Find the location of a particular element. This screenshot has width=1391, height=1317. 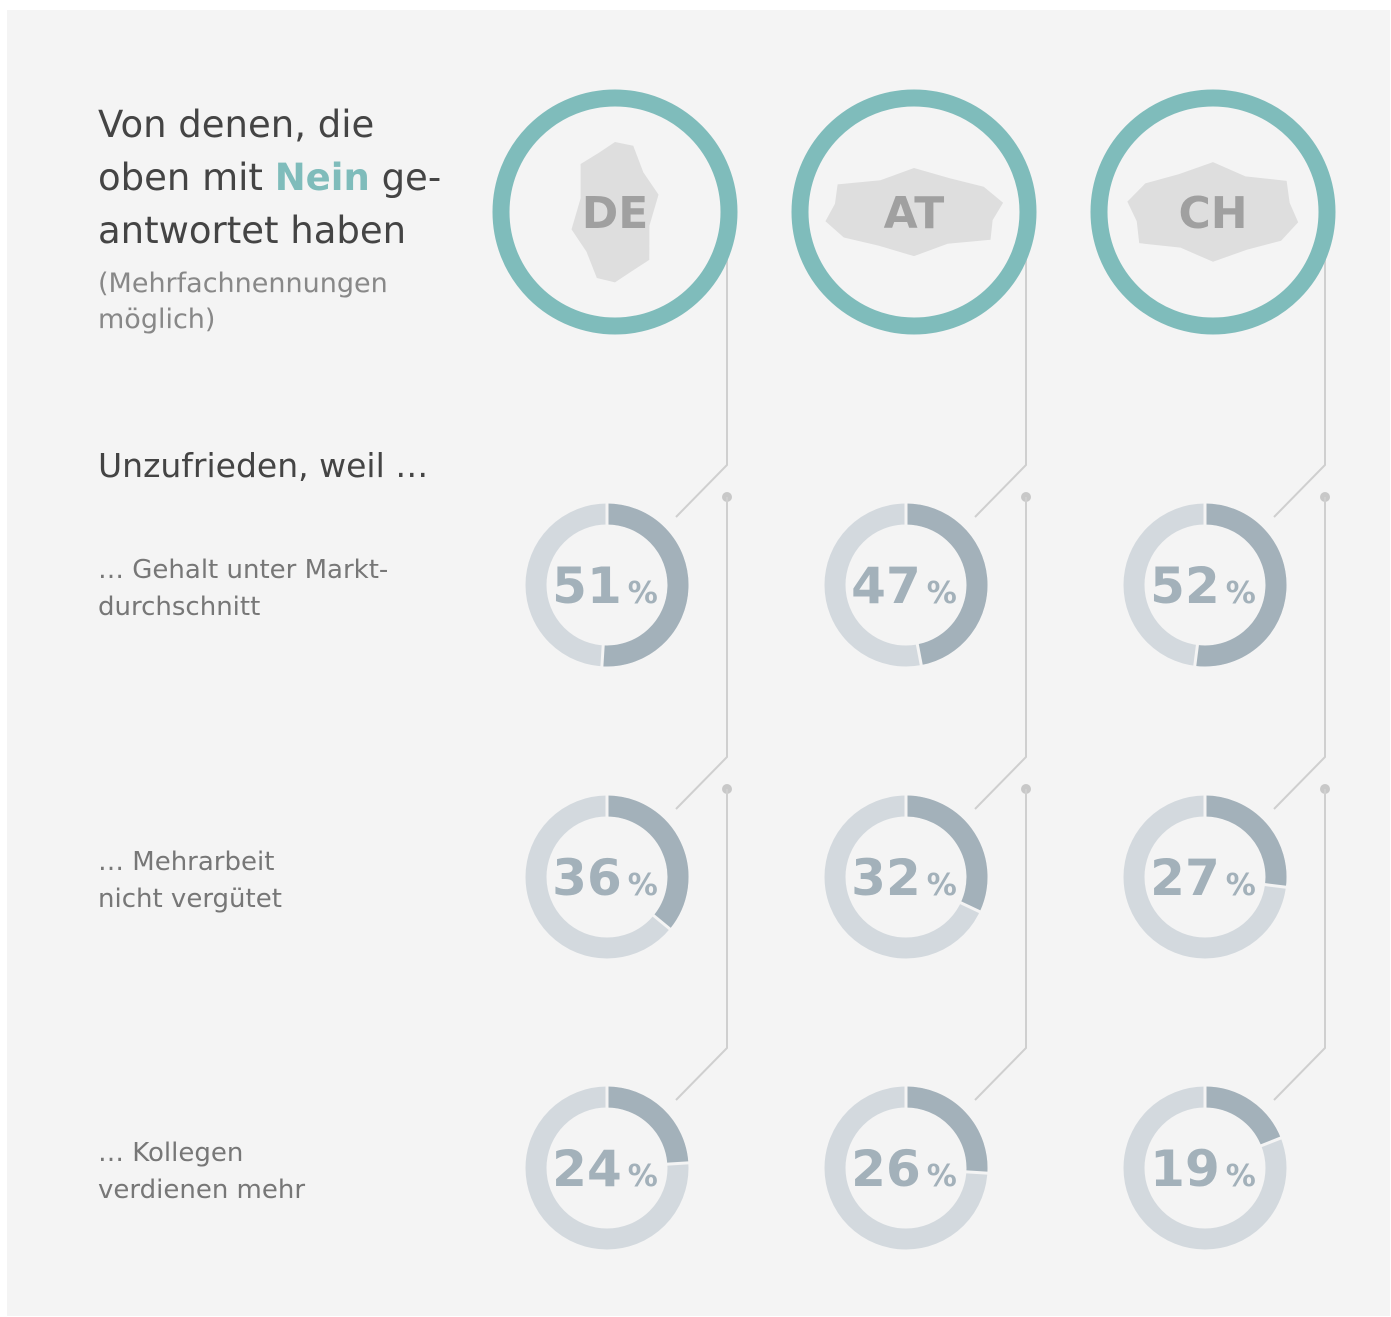

value-number: 19 is located at coordinates (1185, 1169).